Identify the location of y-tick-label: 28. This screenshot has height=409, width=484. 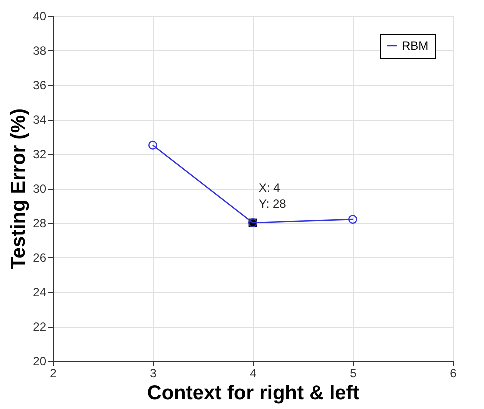
(40, 223).